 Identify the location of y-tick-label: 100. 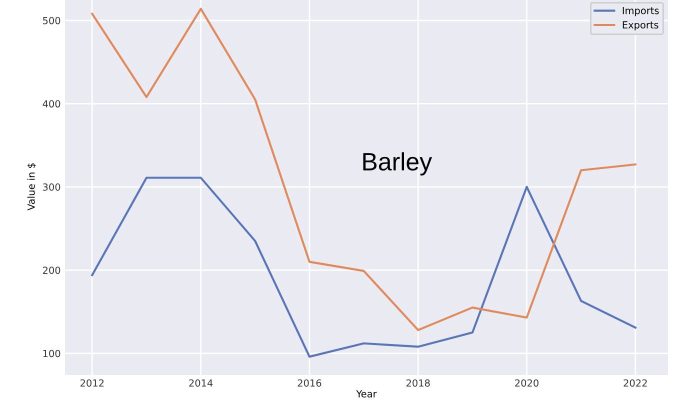
(51, 354).